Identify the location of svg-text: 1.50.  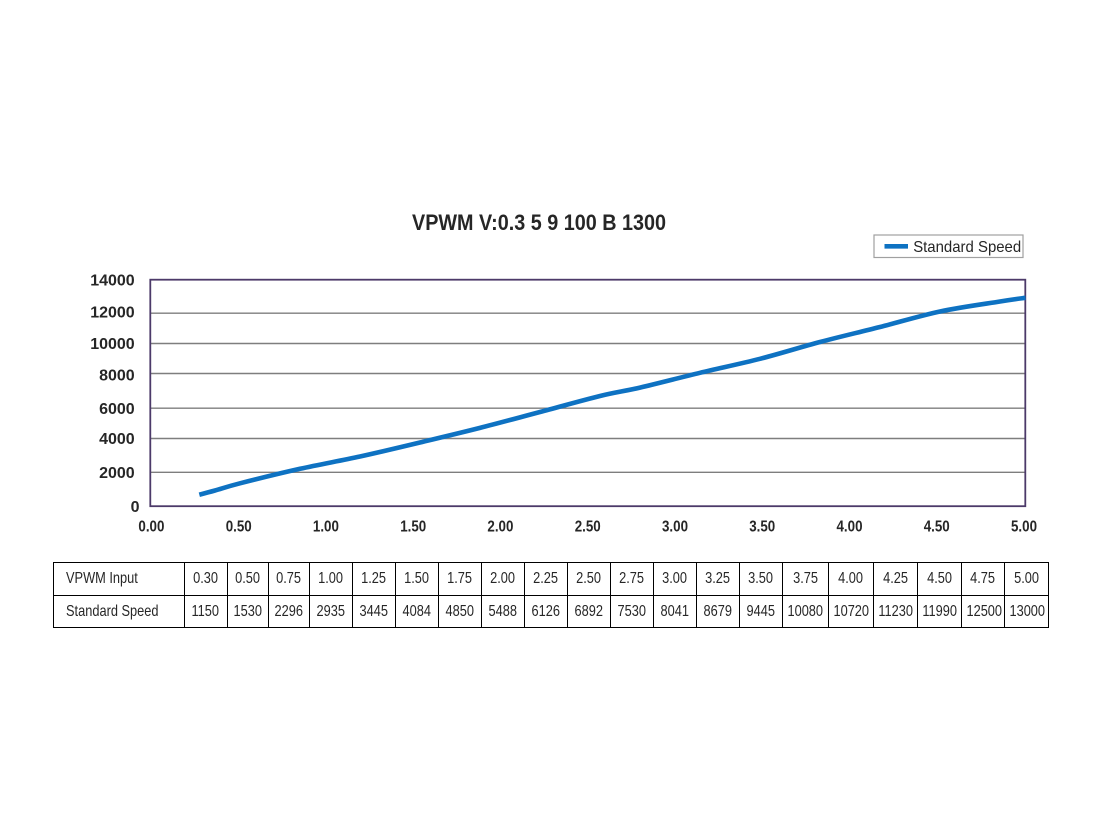
(413, 527).